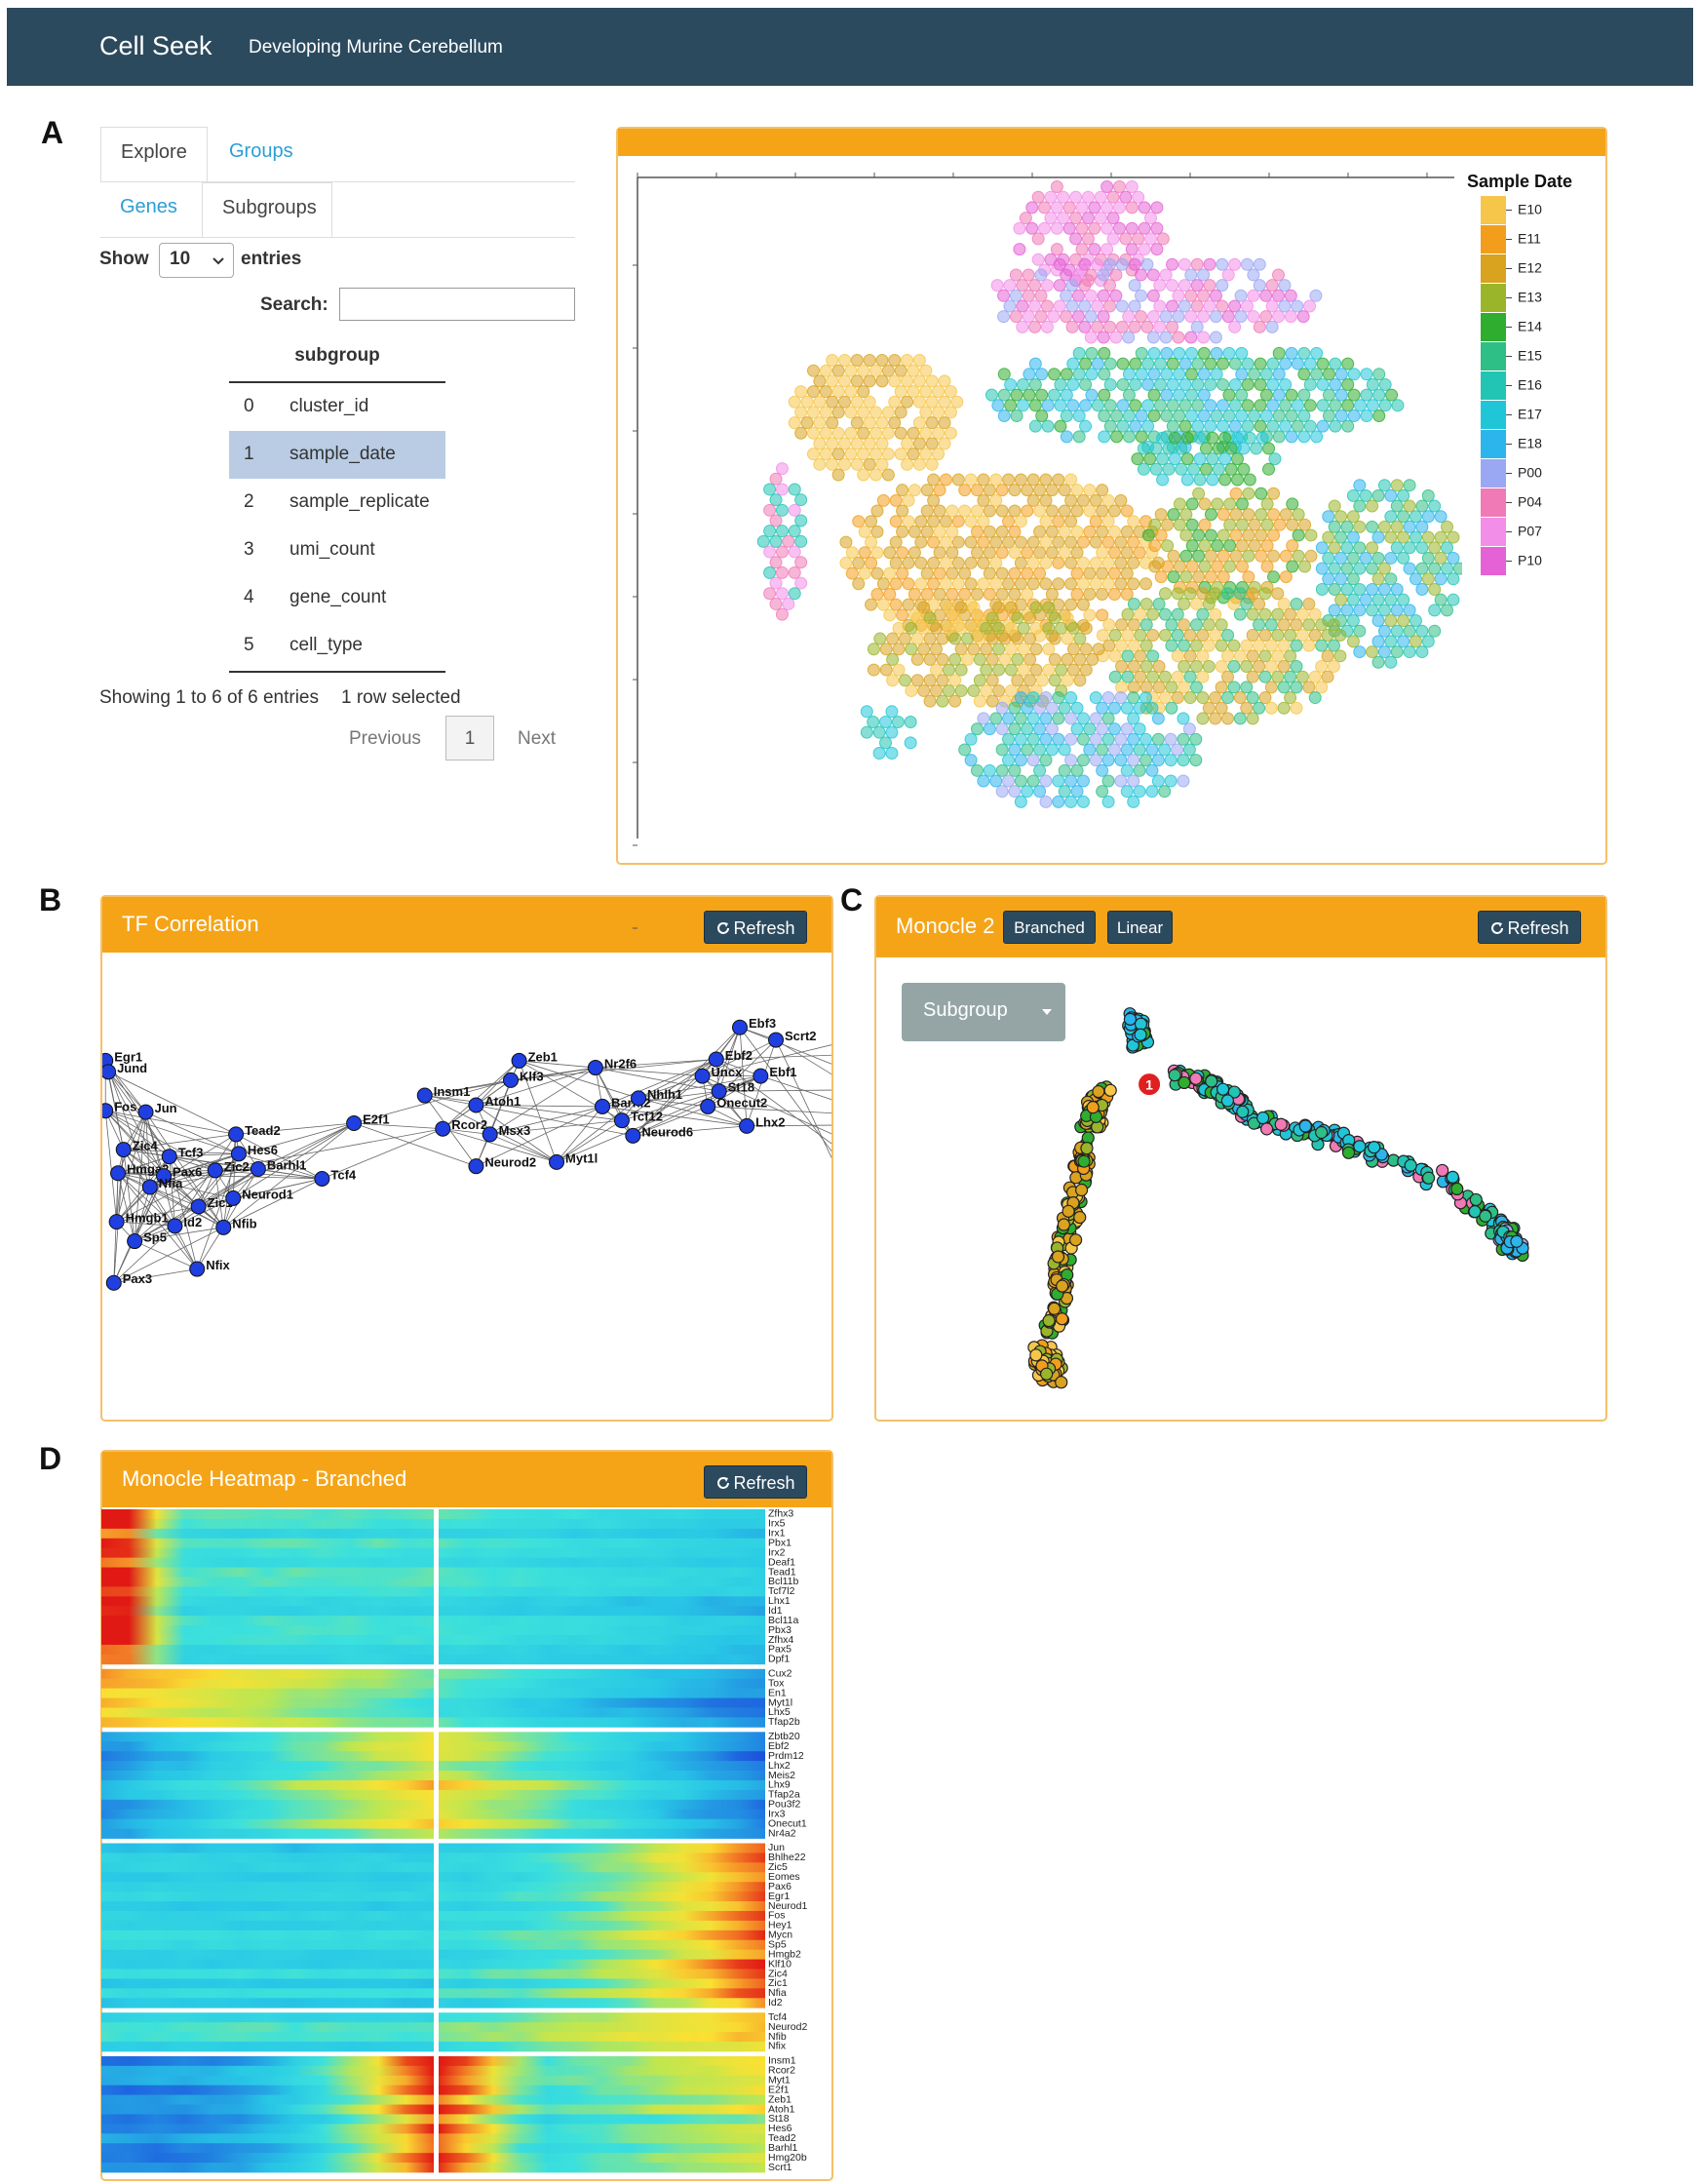  I want to click on pagination-next: Next, so click(538, 738).